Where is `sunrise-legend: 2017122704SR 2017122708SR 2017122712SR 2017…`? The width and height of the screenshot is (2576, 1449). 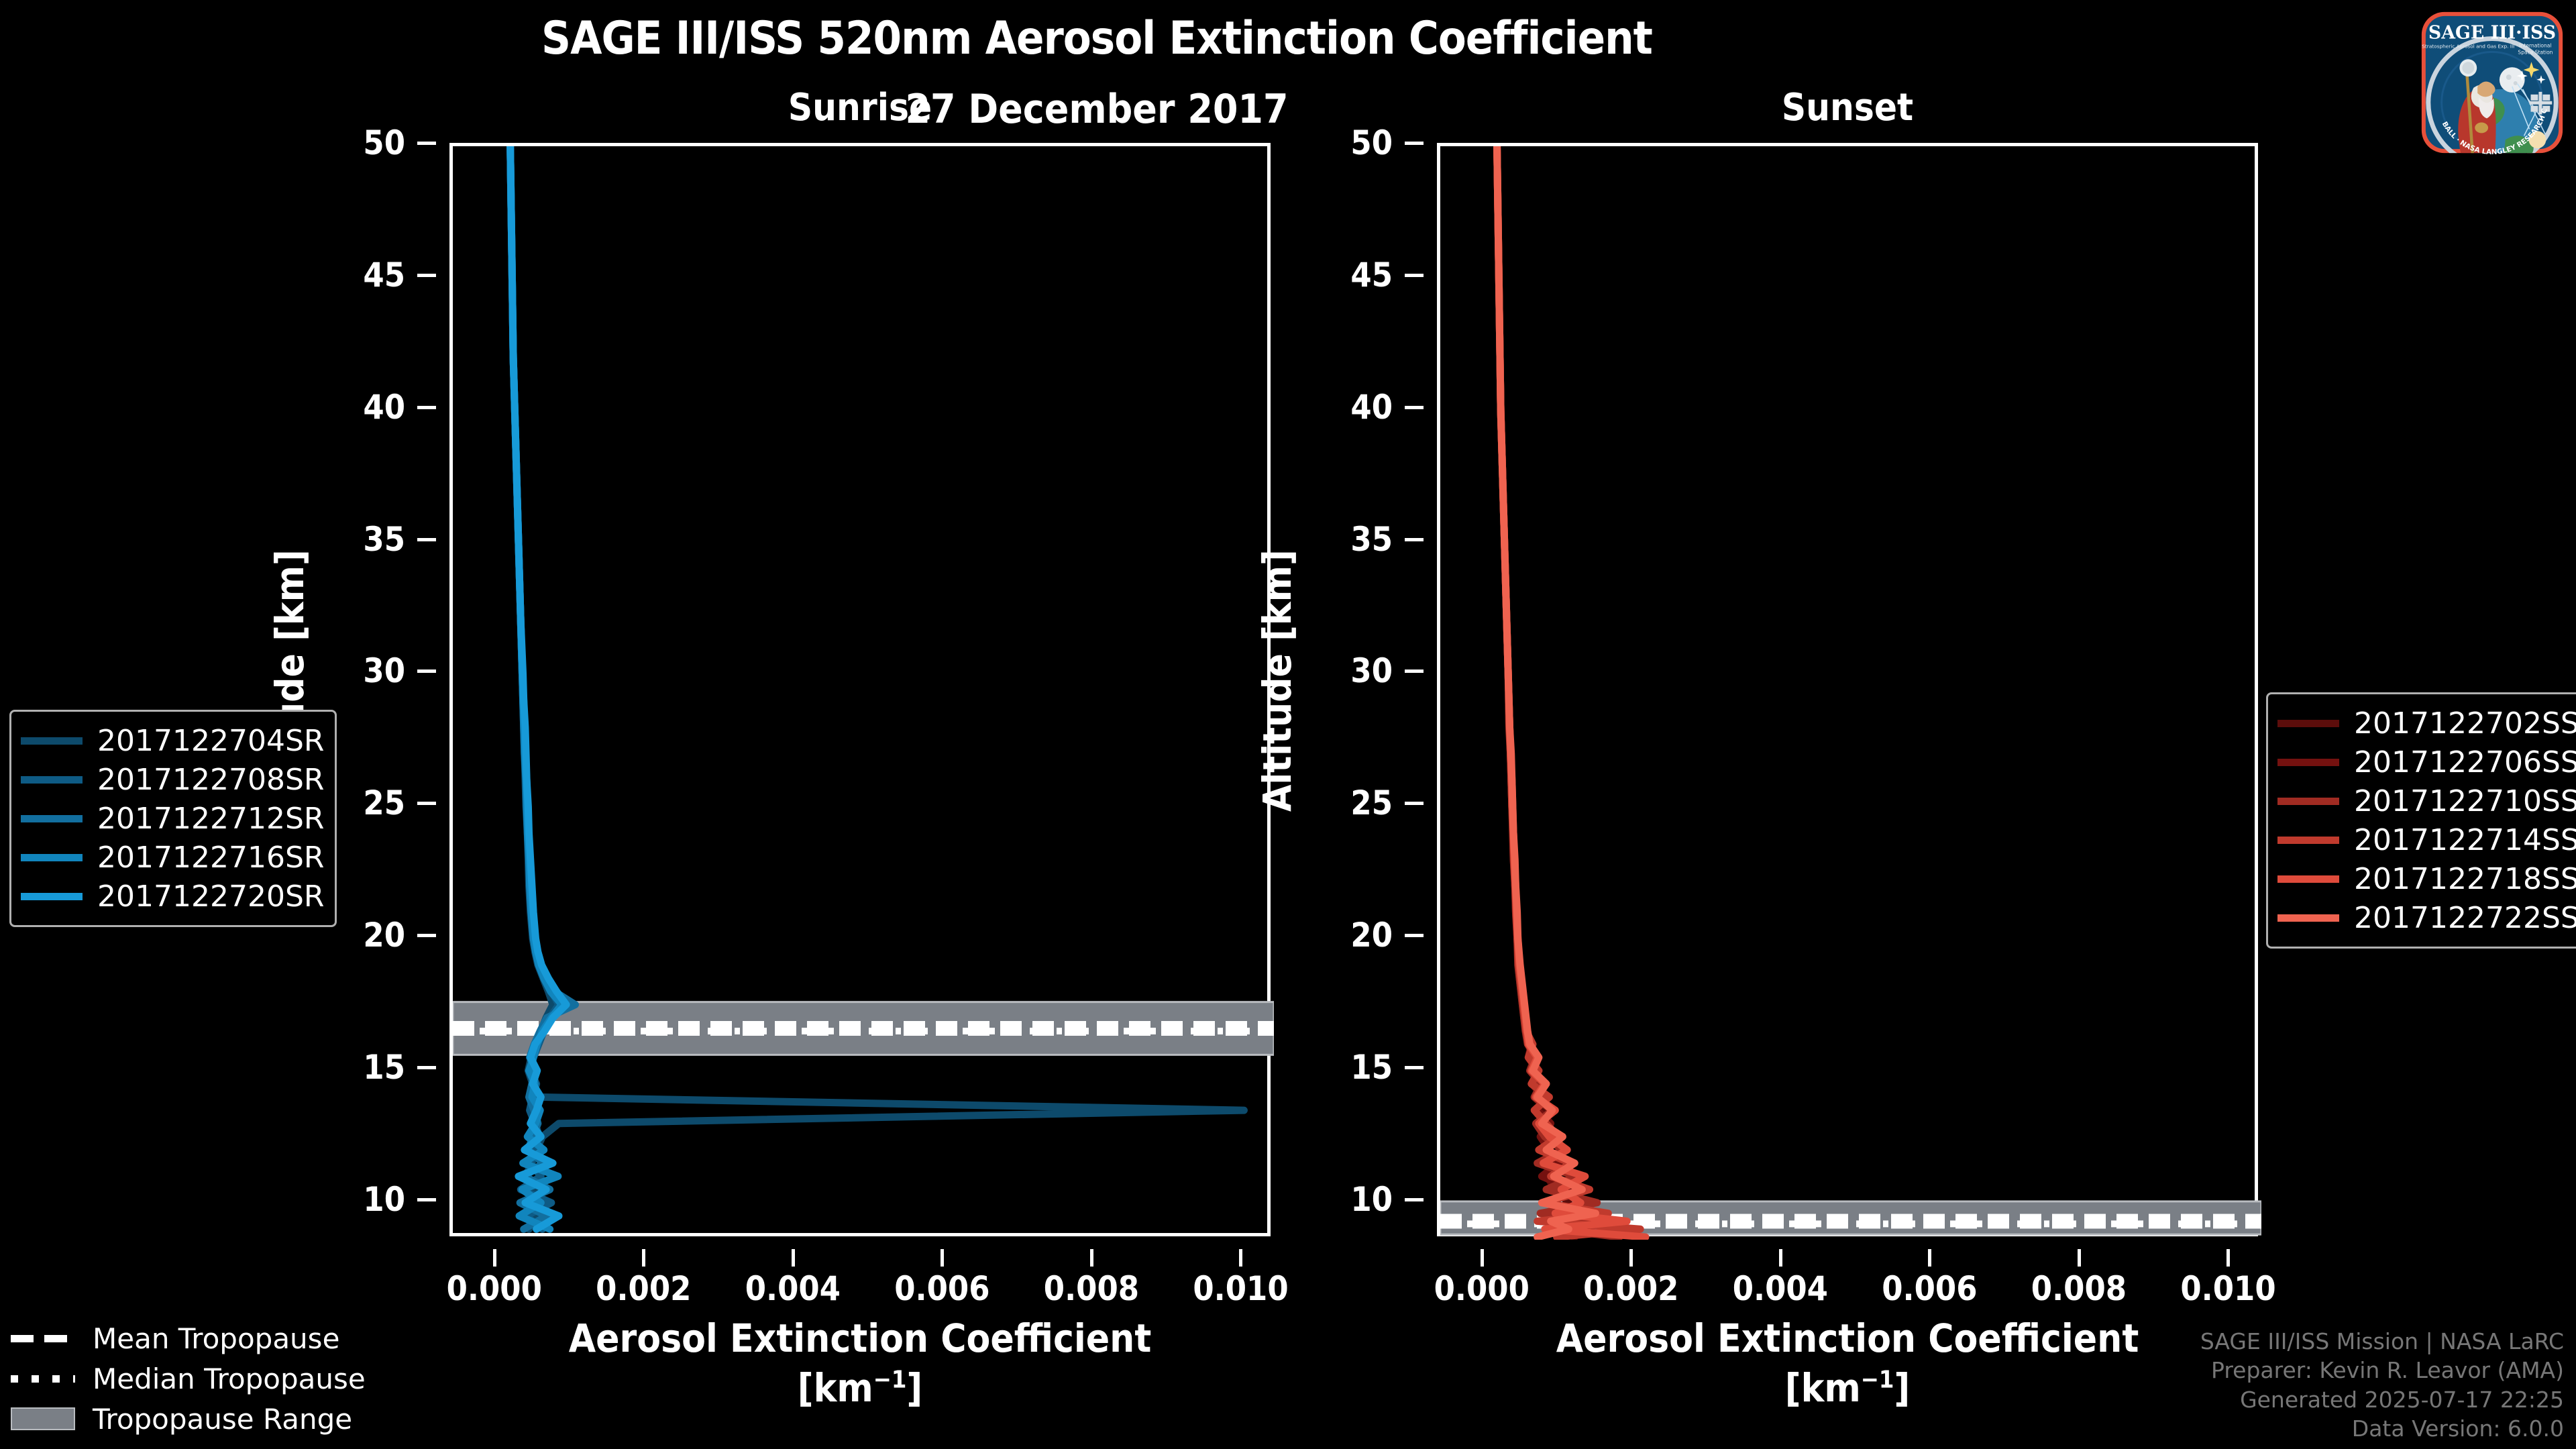 sunrise-legend: 2017122704SR 2017122708SR 2017122712SR 2017… is located at coordinates (173, 818).